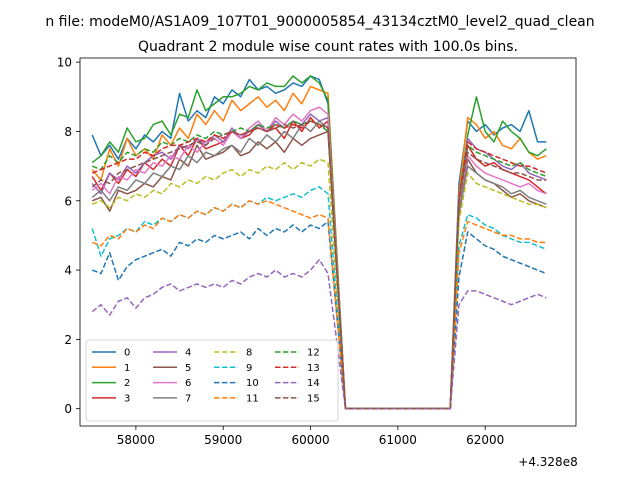 Image resolution: width=640 pixels, height=480 pixels. What do you see at coordinates (249, 368) in the screenshot?
I see `legend-label-9: 9` at bounding box center [249, 368].